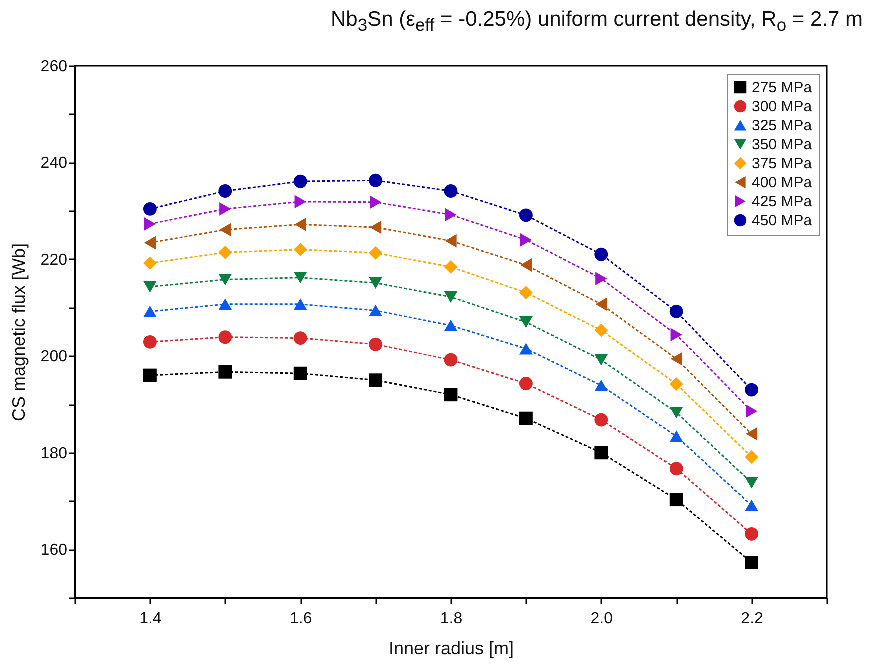 The height and width of the screenshot is (671, 873). Describe the element at coordinates (54, 453) in the screenshot. I see `y-tick-label: 180` at that location.